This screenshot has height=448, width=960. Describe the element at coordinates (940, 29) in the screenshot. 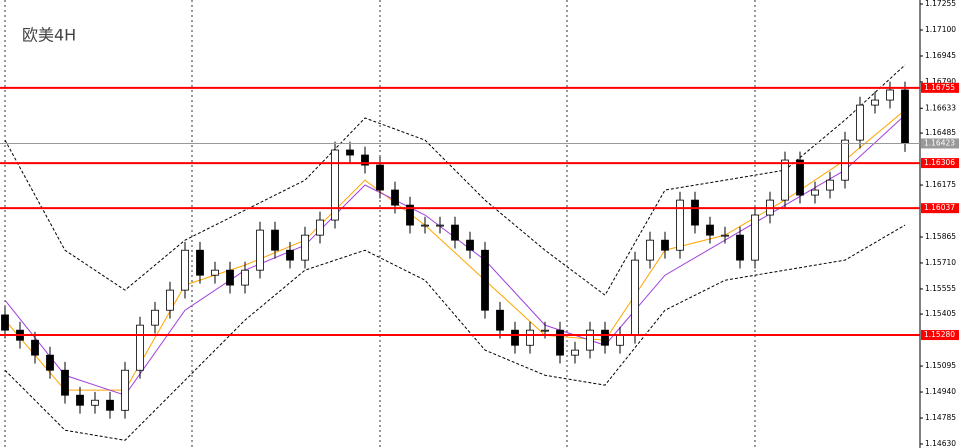

I see `y-tick-label: 1.17100` at that location.